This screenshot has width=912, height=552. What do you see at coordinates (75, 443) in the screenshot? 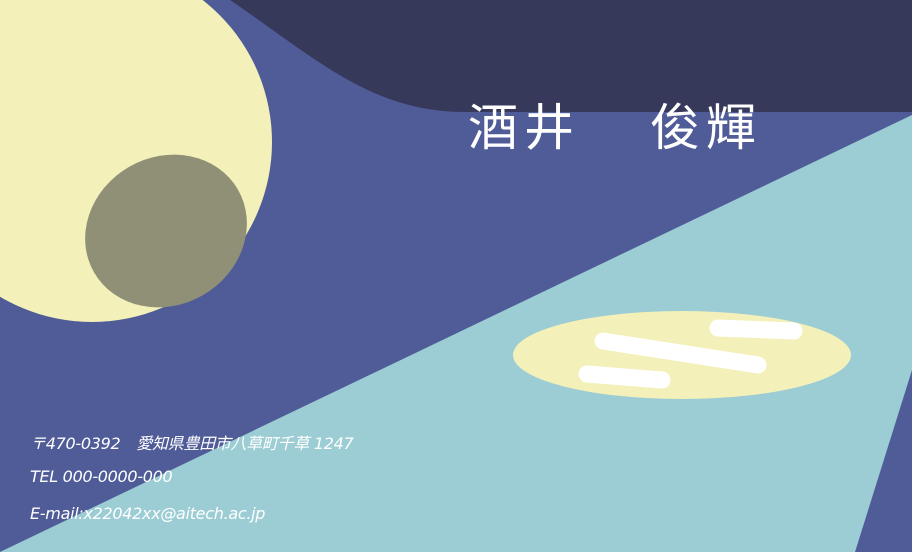
I see `postal-code: 〒470-0392` at bounding box center [75, 443].